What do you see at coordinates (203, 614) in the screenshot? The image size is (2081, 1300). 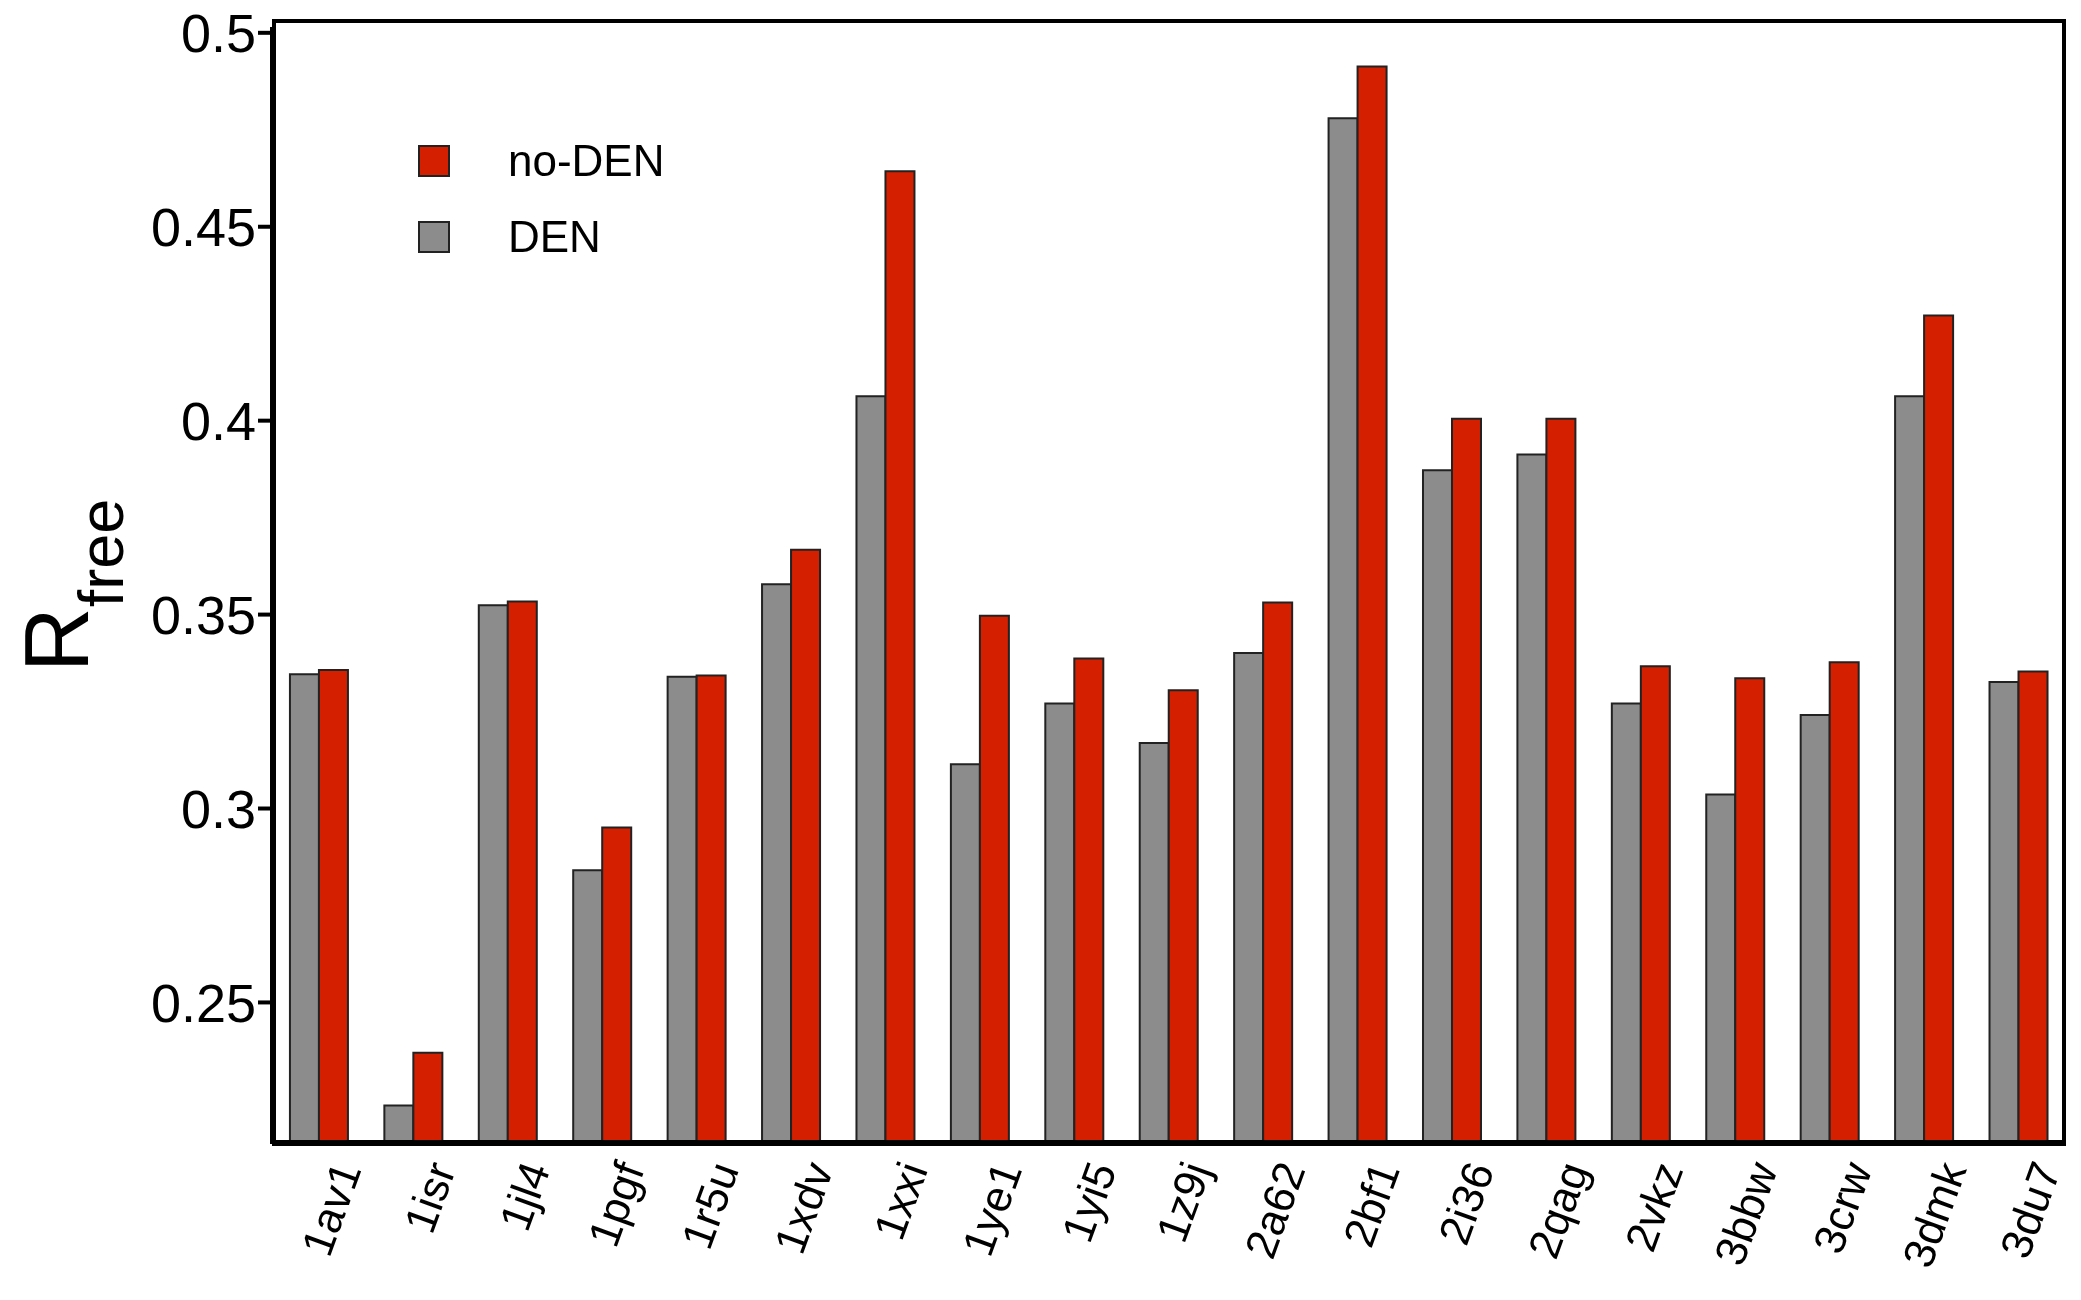 I see `y-tick-label: 0.35` at bounding box center [203, 614].